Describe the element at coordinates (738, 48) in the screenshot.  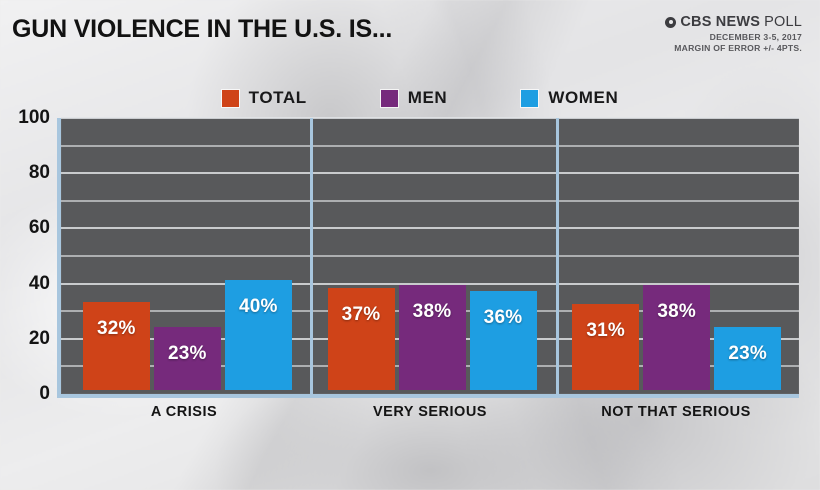
I see `poll-margin-of-error: MARGIN OF ERROR +/- 4PTS.` at that location.